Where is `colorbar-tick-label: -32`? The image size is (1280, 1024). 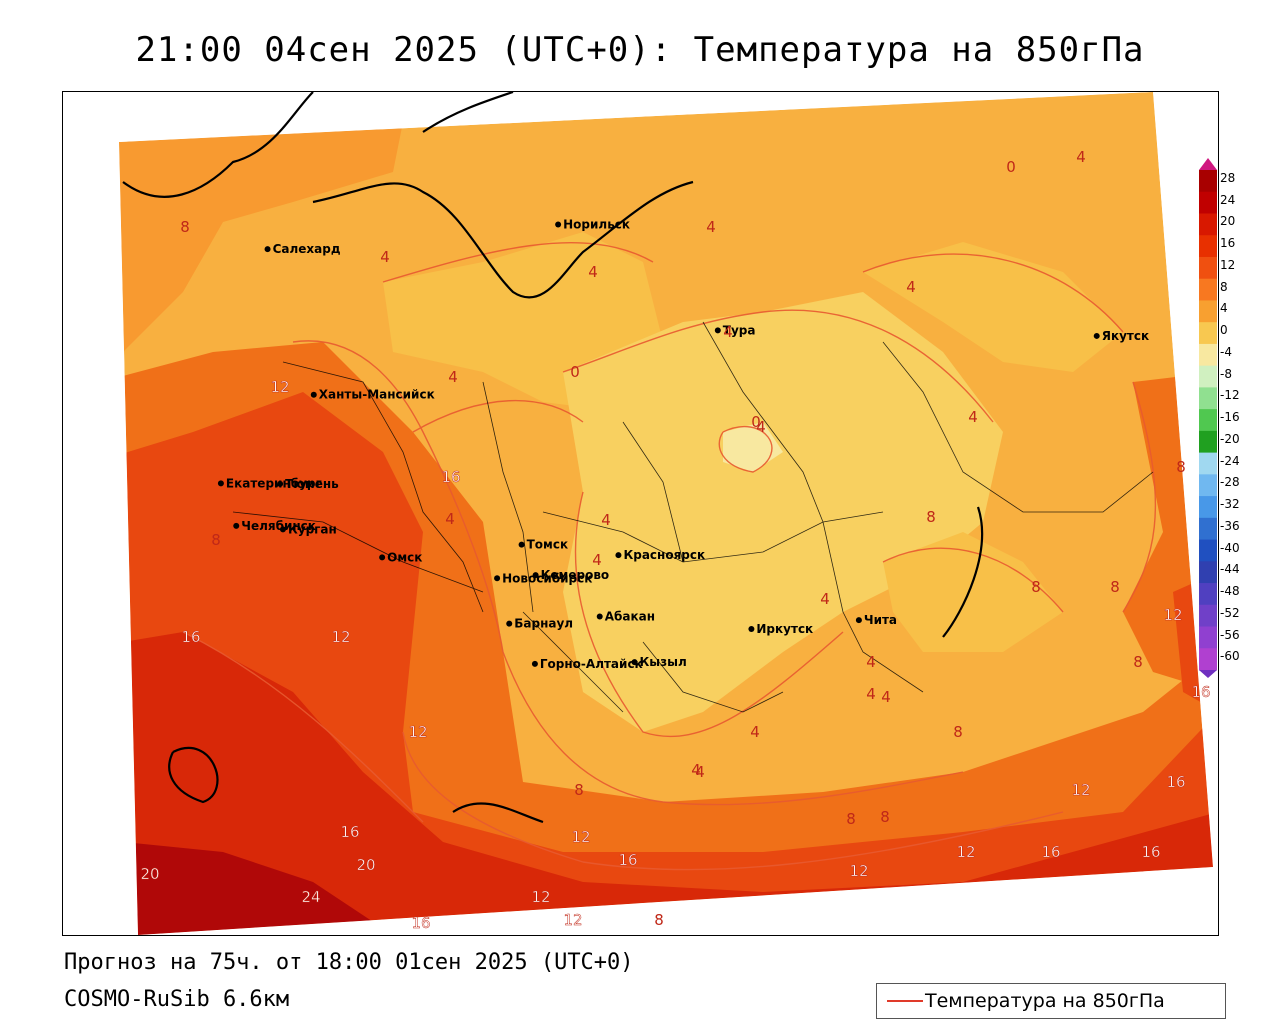 colorbar-tick-label: -32 is located at coordinates (1230, 504).